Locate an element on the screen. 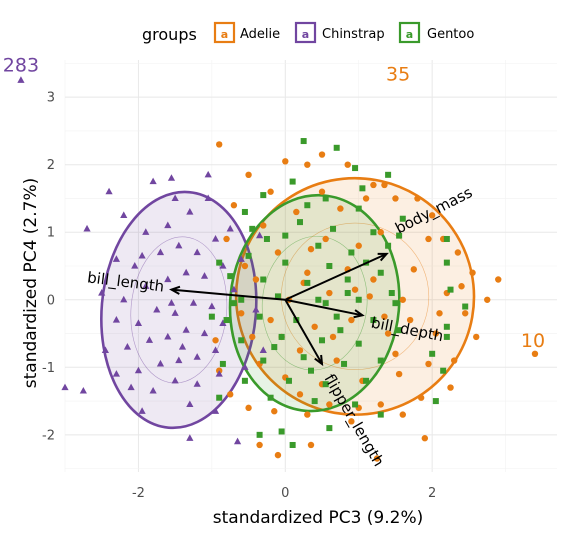  y-tick-label: -1 is located at coordinates (48, 368).